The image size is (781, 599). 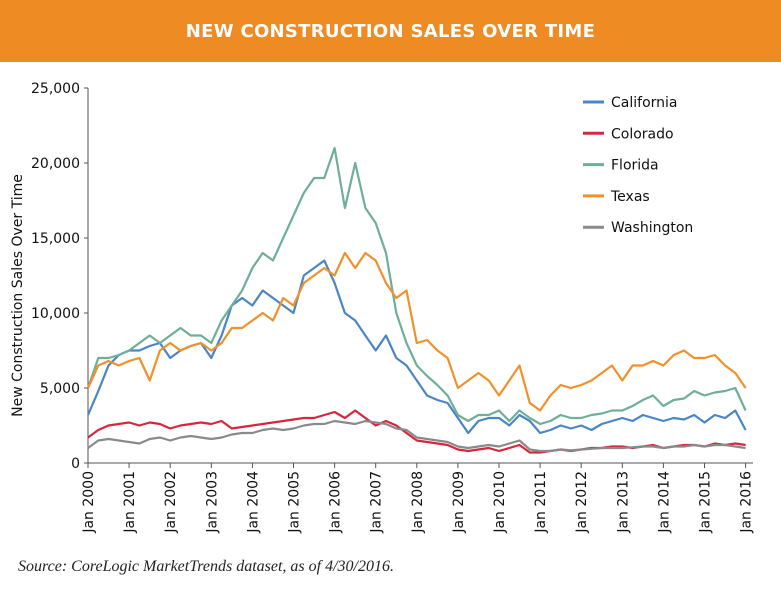 What do you see at coordinates (418, 502) in the screenshot?
I see `x-tick-label: Jan 2008` at bounding box center [418, 502].